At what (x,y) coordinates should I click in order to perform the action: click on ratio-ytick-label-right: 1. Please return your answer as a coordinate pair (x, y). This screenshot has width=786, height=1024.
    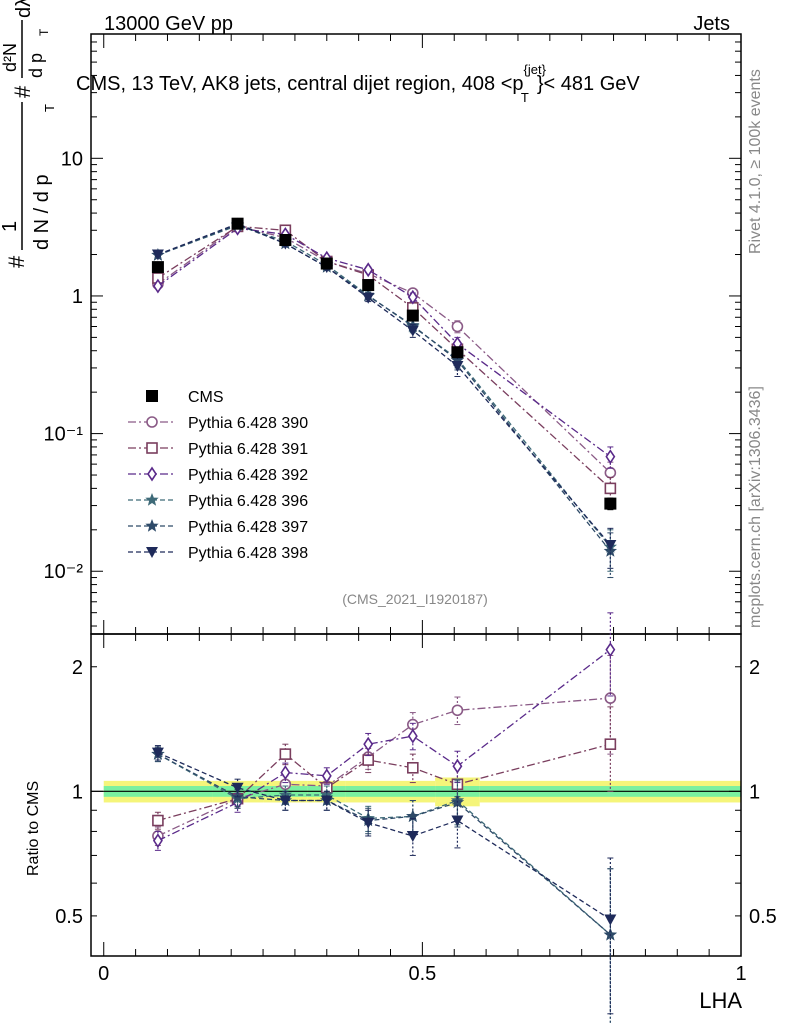
    Looking at the image, I should click on (754, 792).